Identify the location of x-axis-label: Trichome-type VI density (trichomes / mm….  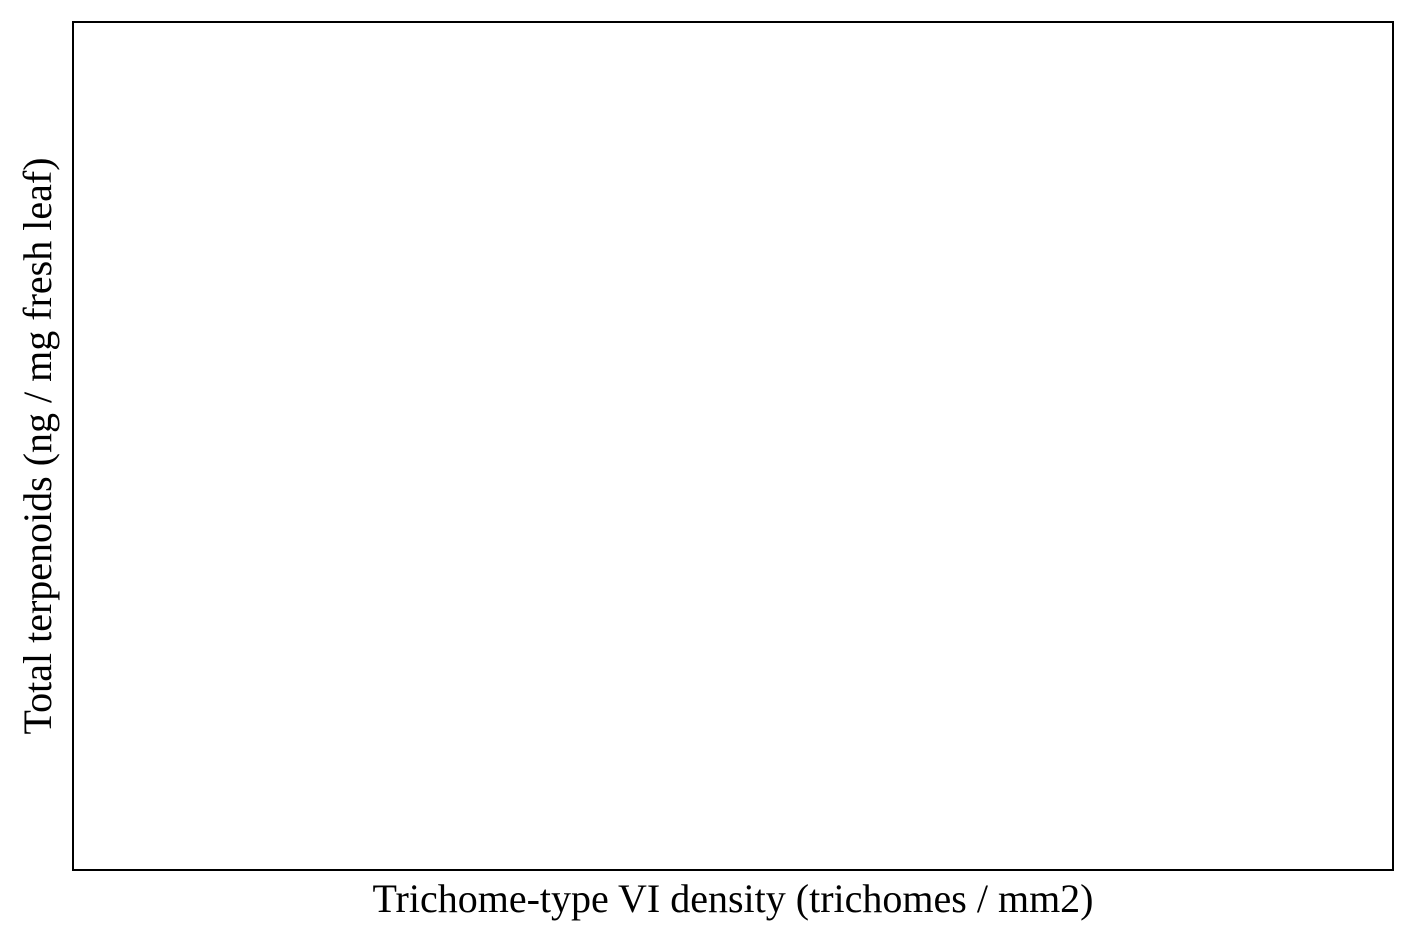
(732, 898).